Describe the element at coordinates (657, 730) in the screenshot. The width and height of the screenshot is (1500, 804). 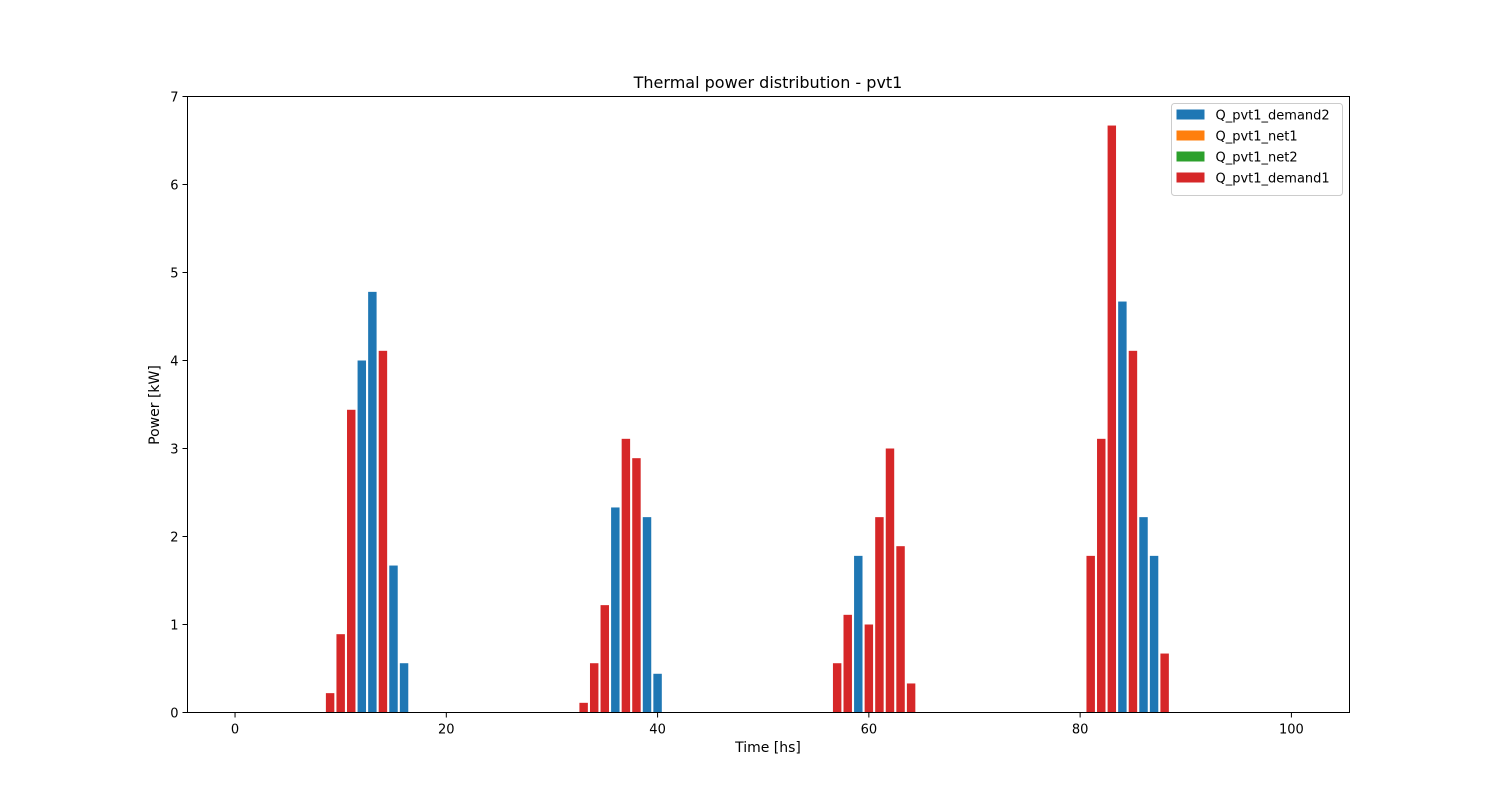
I see `x-tick-label: 40` at that location.